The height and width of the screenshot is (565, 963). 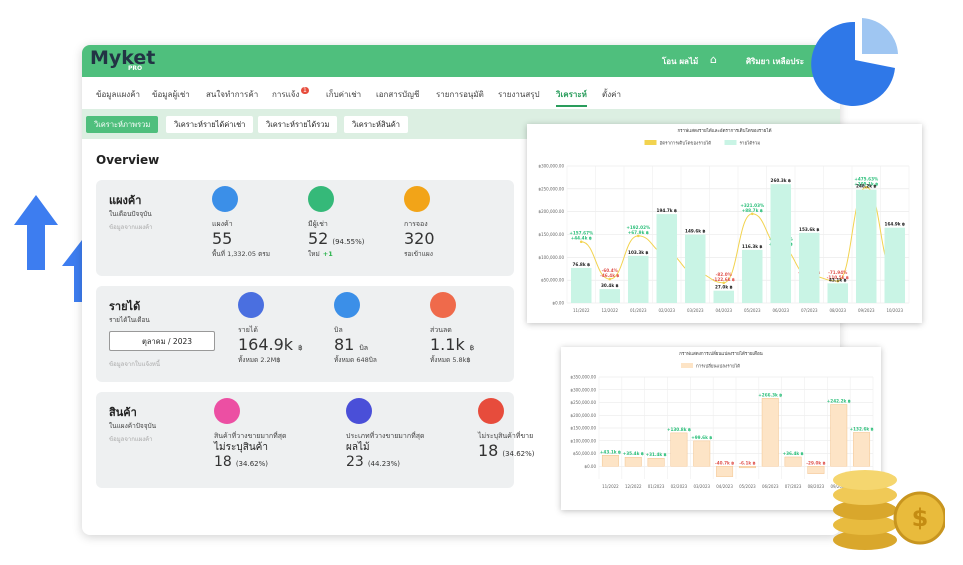 What do you see at coordinates (638, 227) in the screenshot?
I see `growth-label: +192.02%` at bounding box center [638, 227].